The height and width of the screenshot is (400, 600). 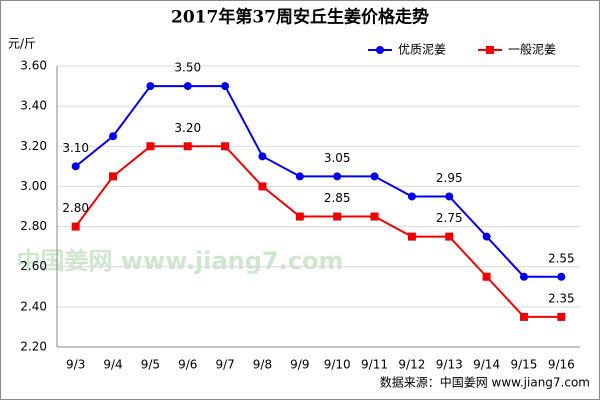 I want to click on legend-label: 一般泥姜, so click(x=532, y=49).